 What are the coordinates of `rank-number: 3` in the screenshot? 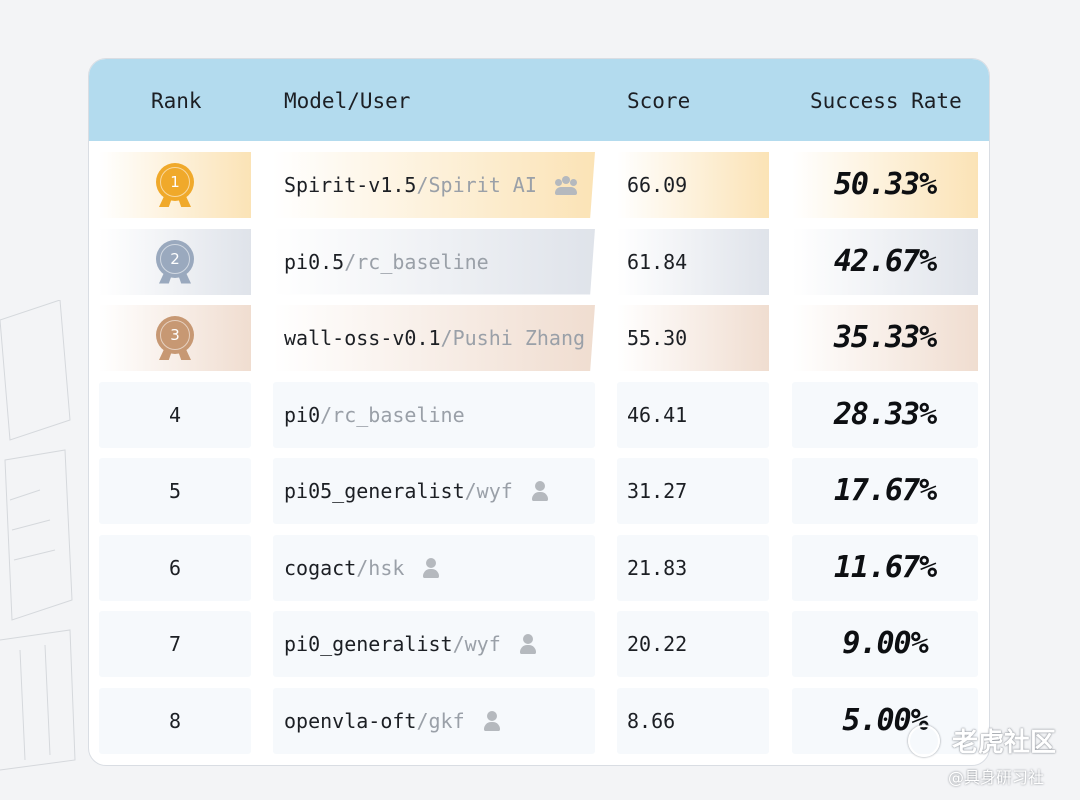 It's located at (175, 335).